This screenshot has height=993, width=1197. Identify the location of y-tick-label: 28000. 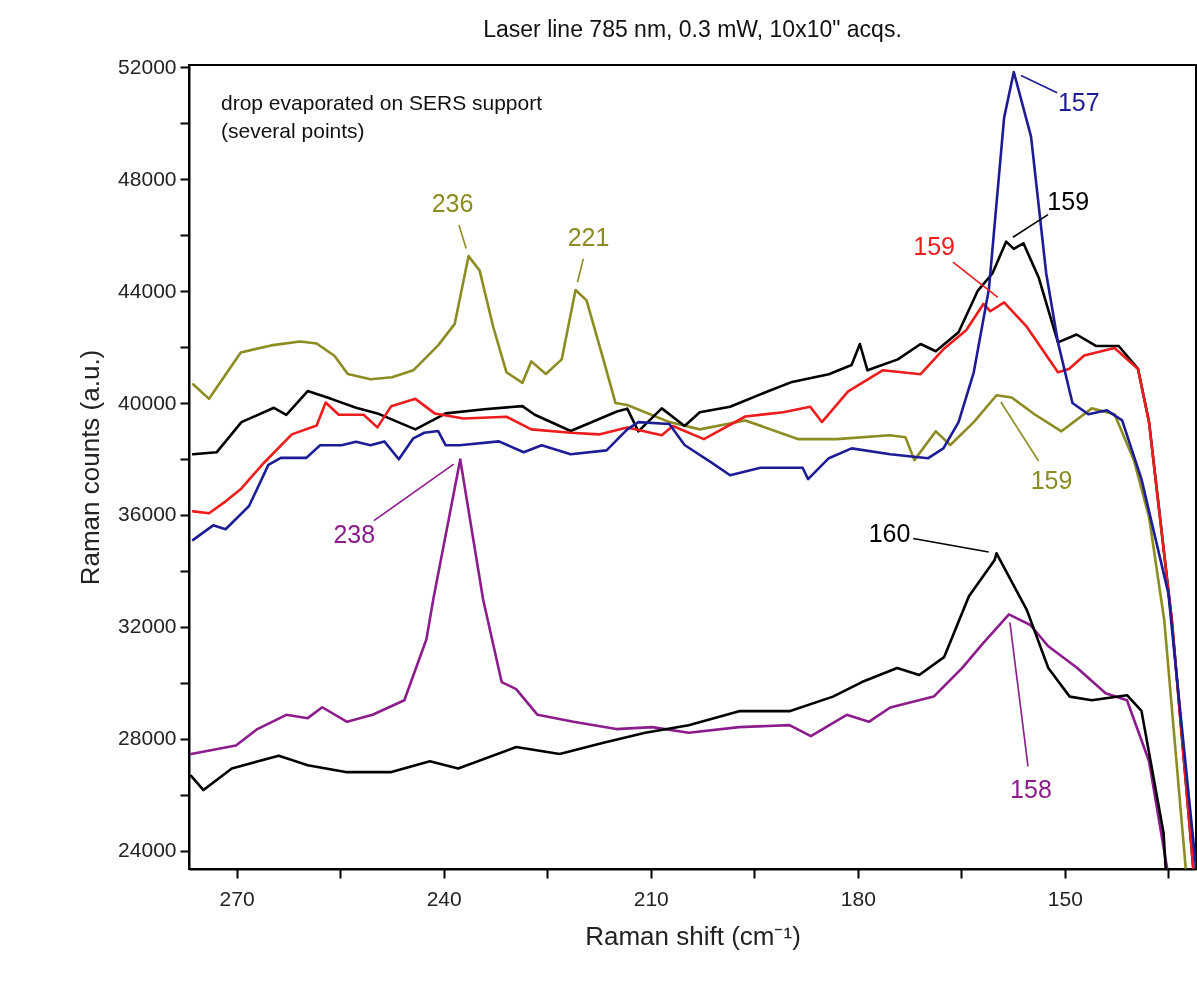
(147, 738).